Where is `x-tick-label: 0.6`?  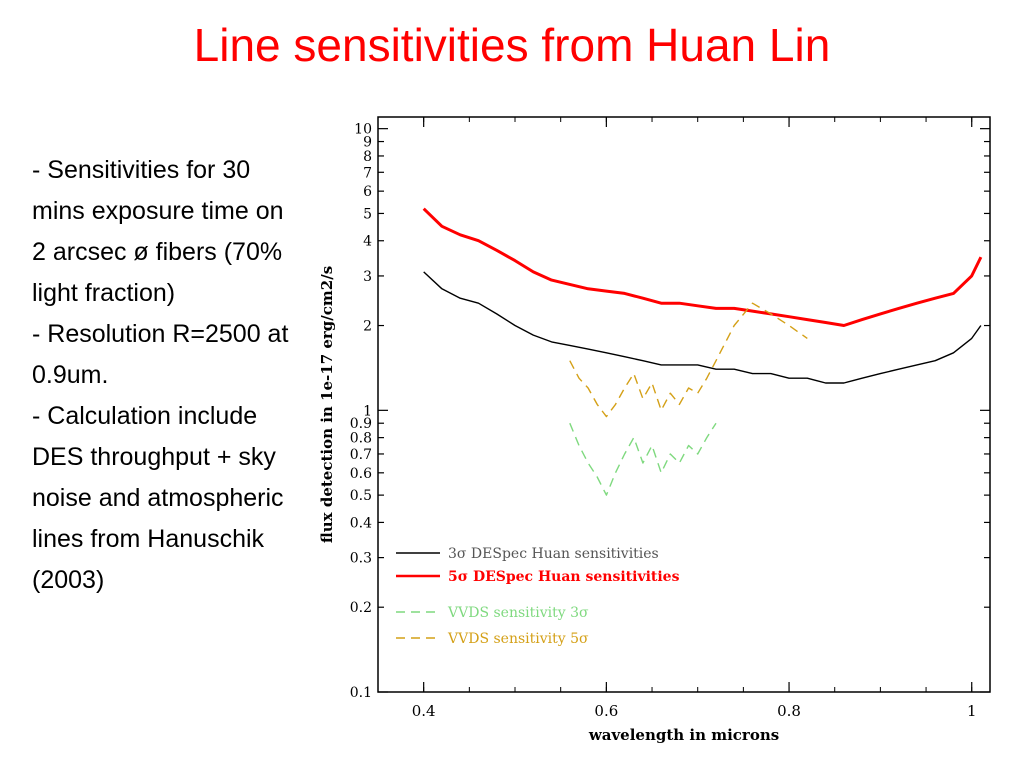 x-tick-label: 0.6 is located at coordinates (606, 711).